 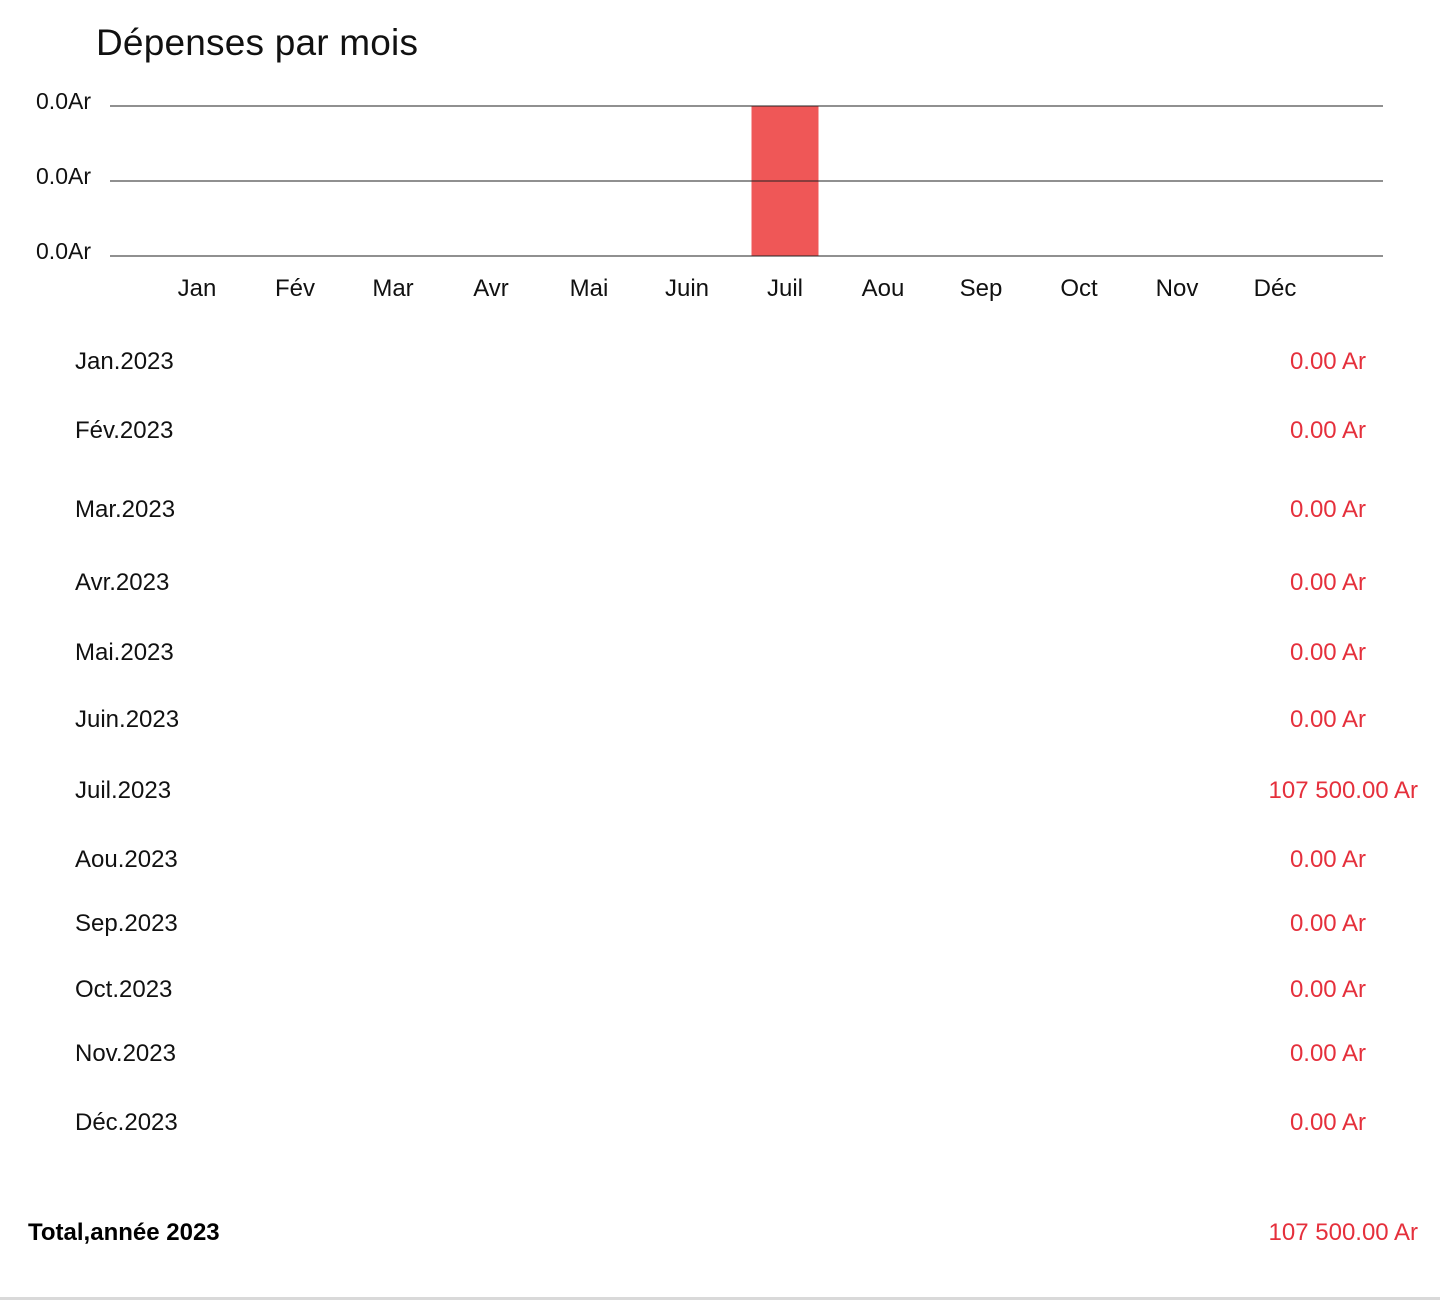 I want to click on x-tick-label: Nov, so click(x=1177, y=288).